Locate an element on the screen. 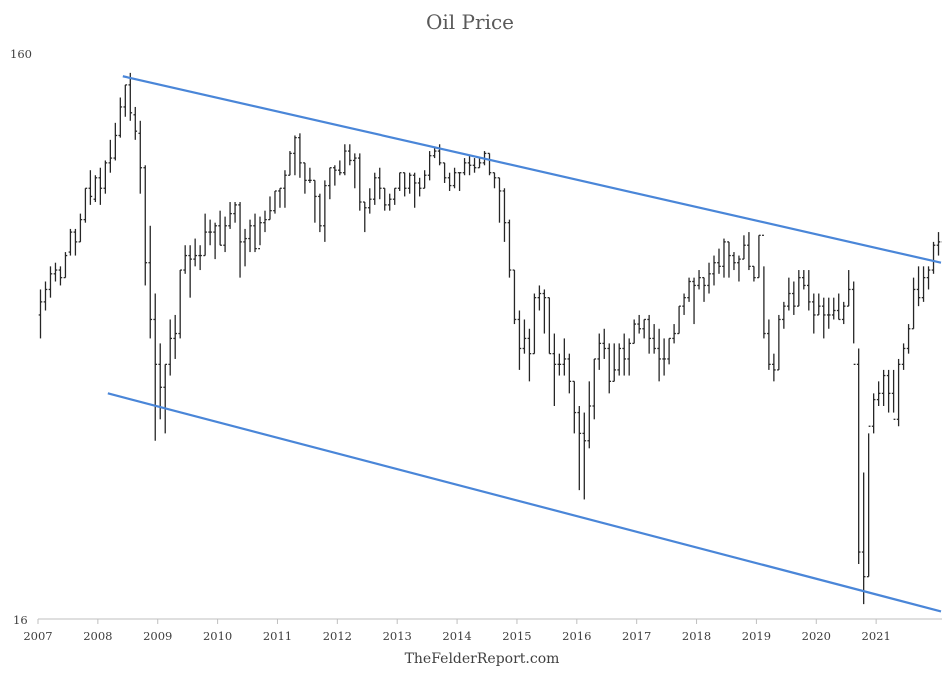 The height and width of the screenshot is (683, 942). x-tick-label: 2007 is located at coordinates (37, 636).